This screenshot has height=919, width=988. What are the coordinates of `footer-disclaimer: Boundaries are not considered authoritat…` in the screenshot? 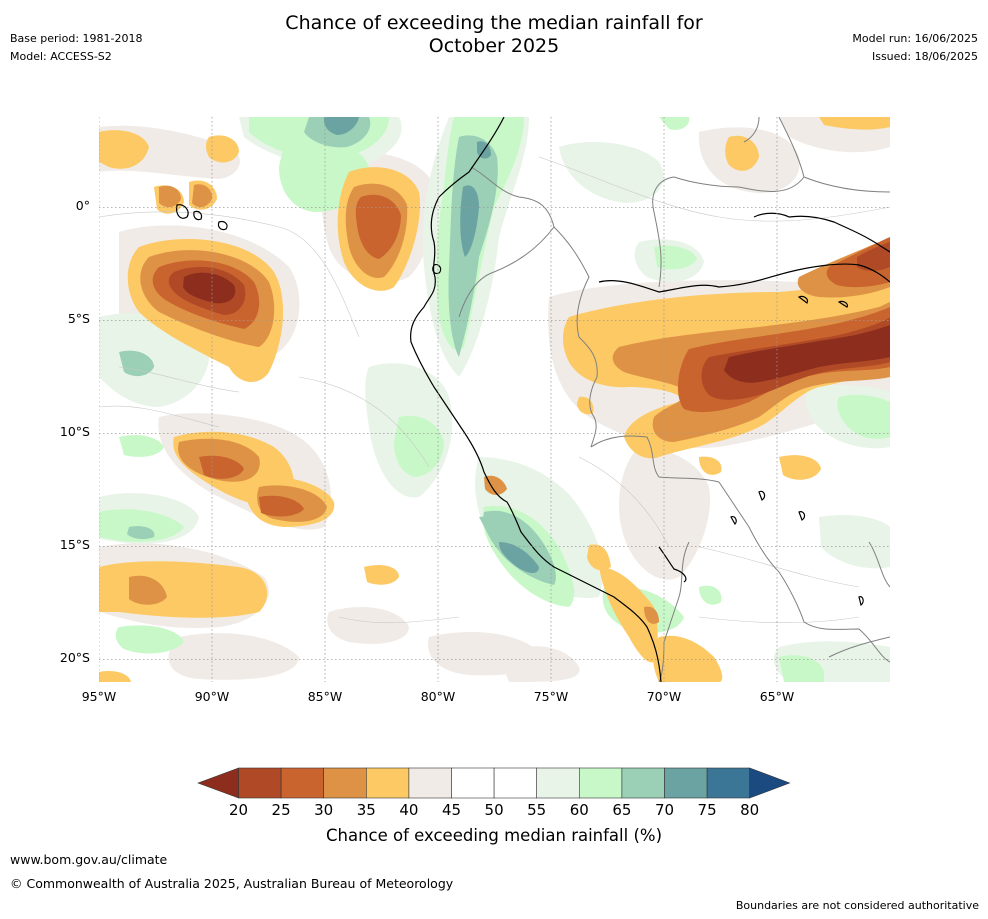 It's located at (857, 905).